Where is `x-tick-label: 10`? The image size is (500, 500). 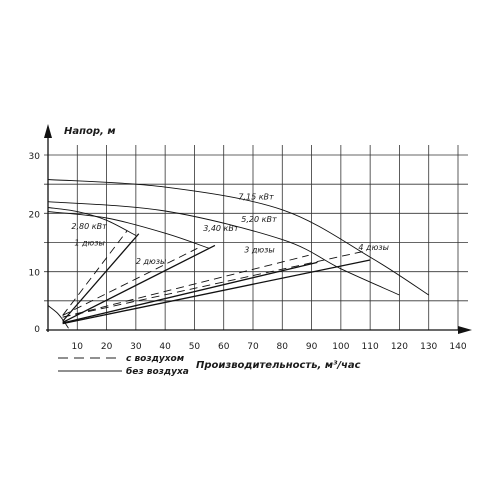 x-tick-label: 10 is located at coordinates (78, 347).